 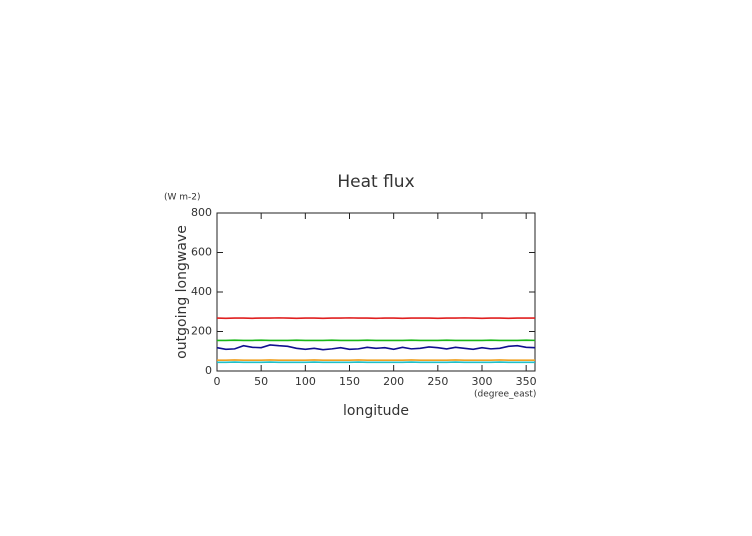 I want to click on y-tick-label: 600, so click(x=201, y=252).